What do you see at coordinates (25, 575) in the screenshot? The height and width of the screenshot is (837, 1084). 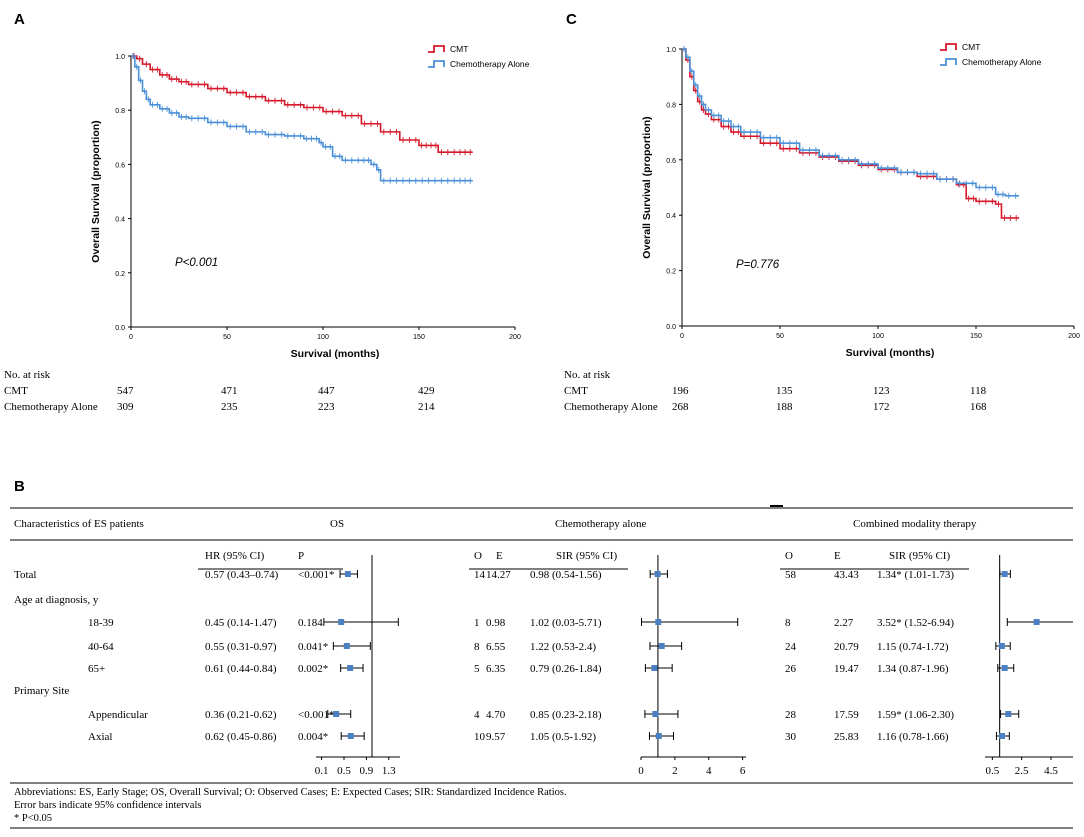 I see `row-label: Total` at bounding box center [25, 575].